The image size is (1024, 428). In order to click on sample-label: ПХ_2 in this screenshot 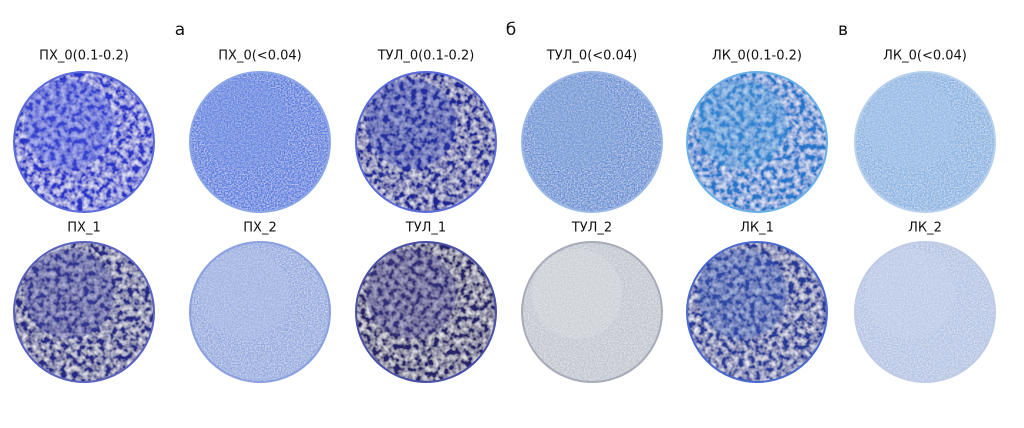, I will do `click(259, 228)`.